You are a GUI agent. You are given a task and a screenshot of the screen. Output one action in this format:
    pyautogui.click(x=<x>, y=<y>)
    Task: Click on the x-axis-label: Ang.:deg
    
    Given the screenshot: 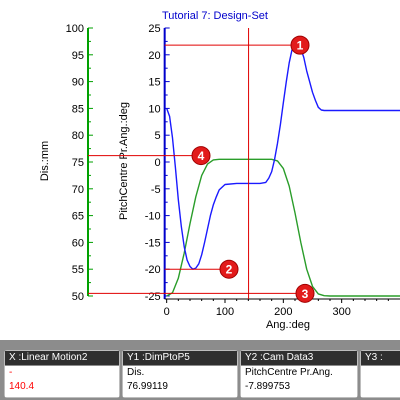 What is the action you would take?
    pyautogui.click(x=288, y=325)
    